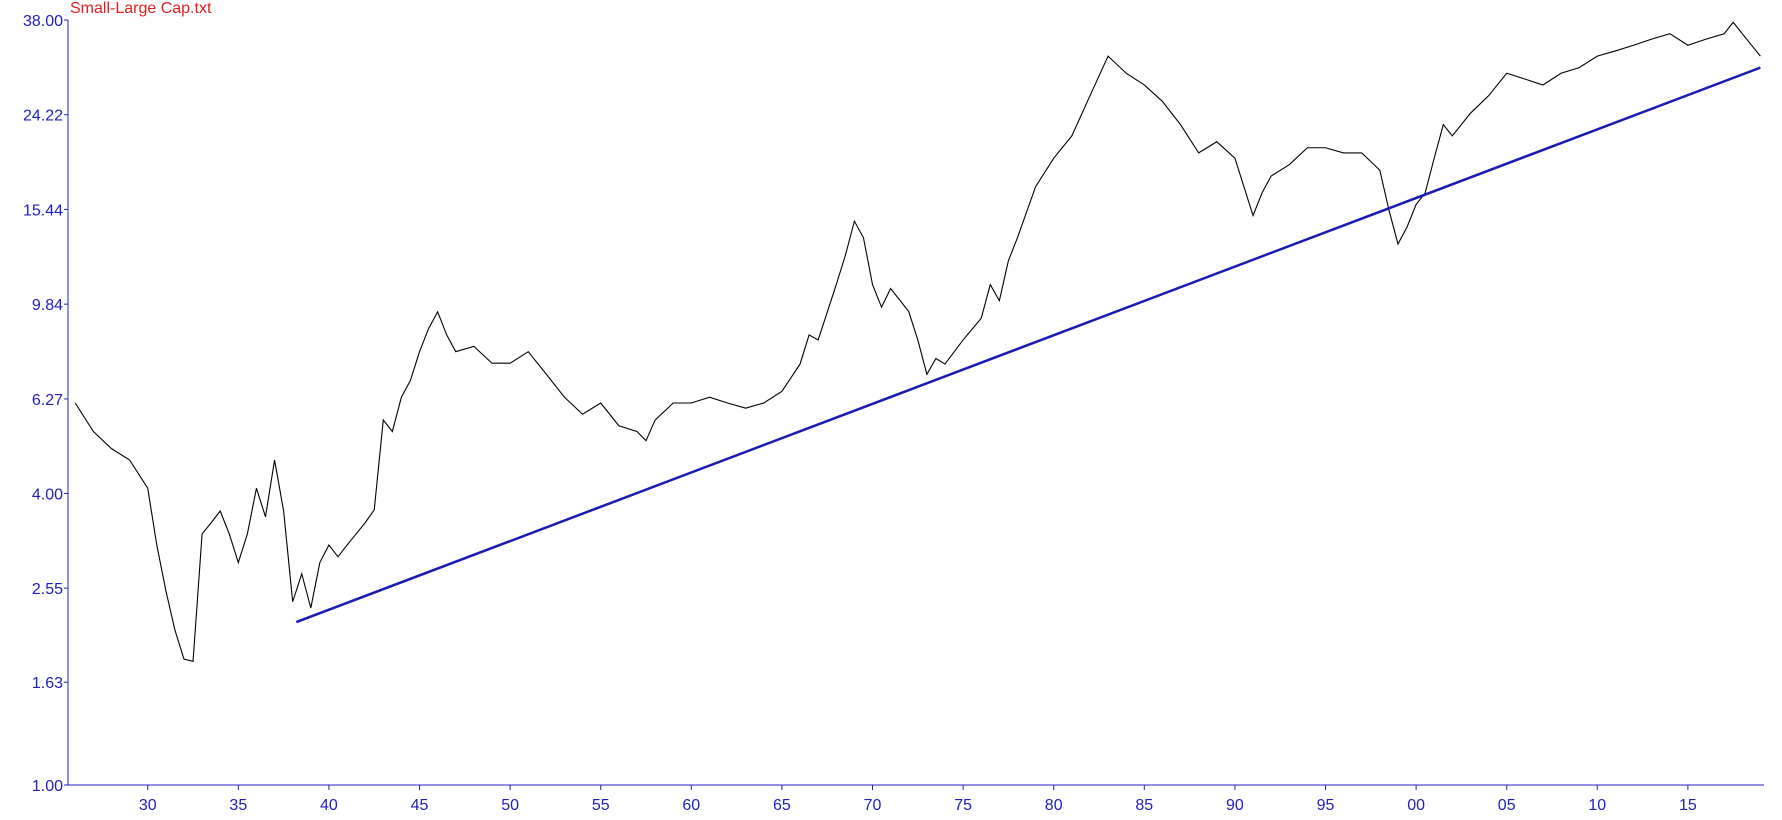 The height and width of the screenshot is (820, 1782). I want to click on x-tick-label: 35, so click(238, 805).